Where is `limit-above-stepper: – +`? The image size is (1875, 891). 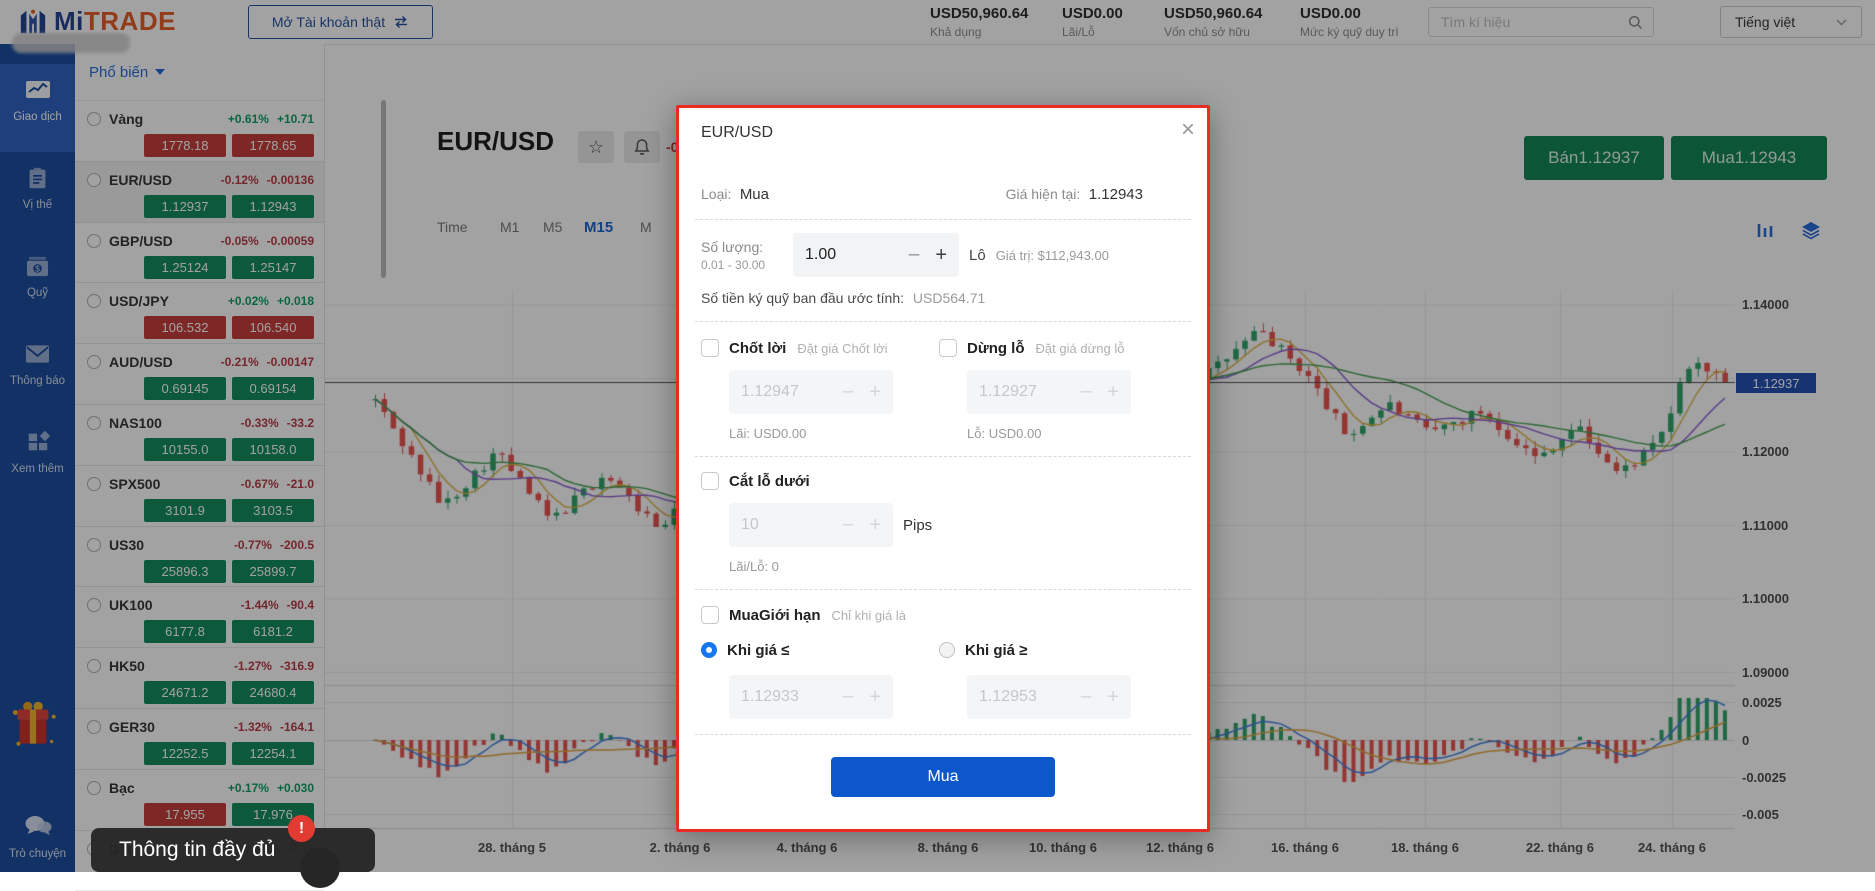 limit-above-stepper: – + is located at coordinates (1049, 697).